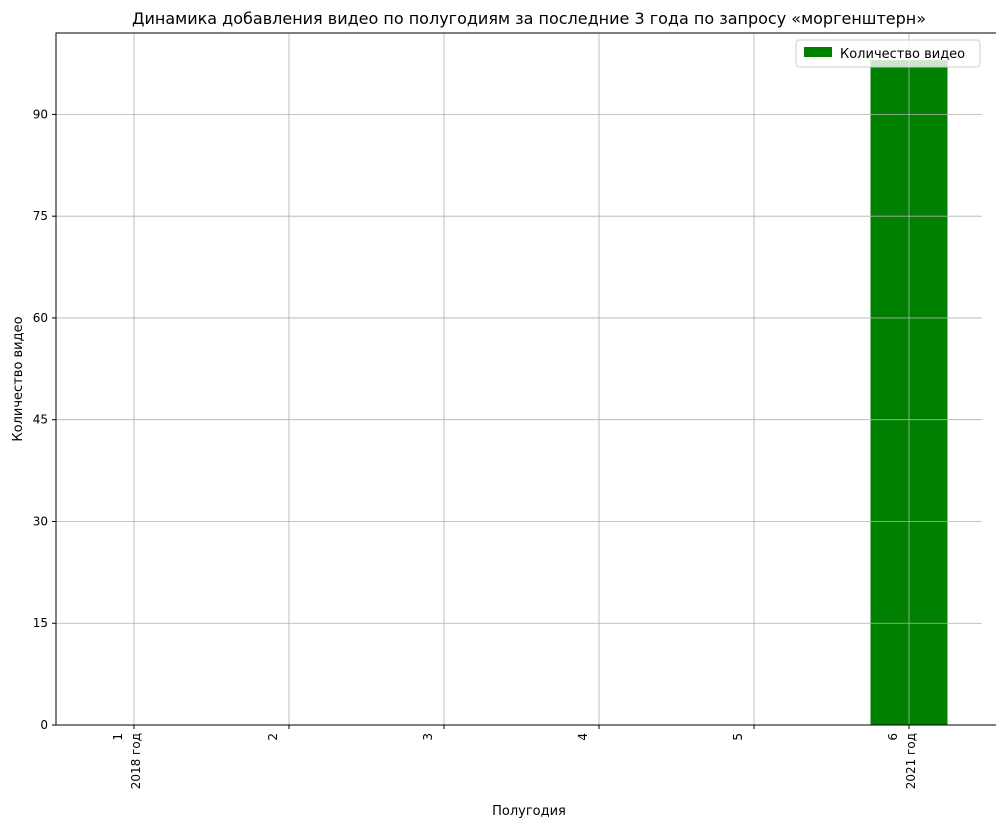  Describe the element at coordinates (273, 737) in the screenshot. I see `x-tick-label: 2` at that location.